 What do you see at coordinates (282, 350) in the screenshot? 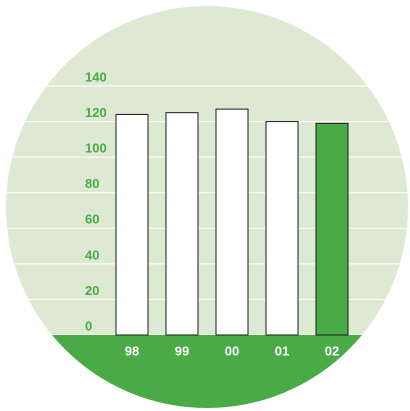
I see `x-tick-label: 01` at bounding box center [282, 350].